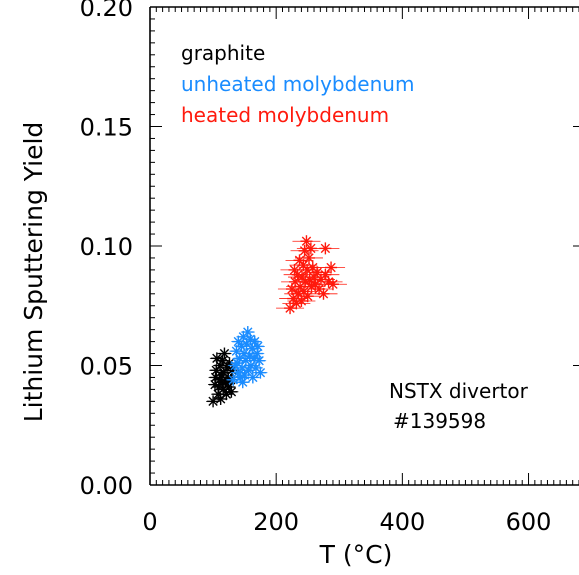 This screenshot has width=579, height=575. Describe the element at coordinates (223, 53) in the screenshot. I see `legend-graphite: graphite` at that location.